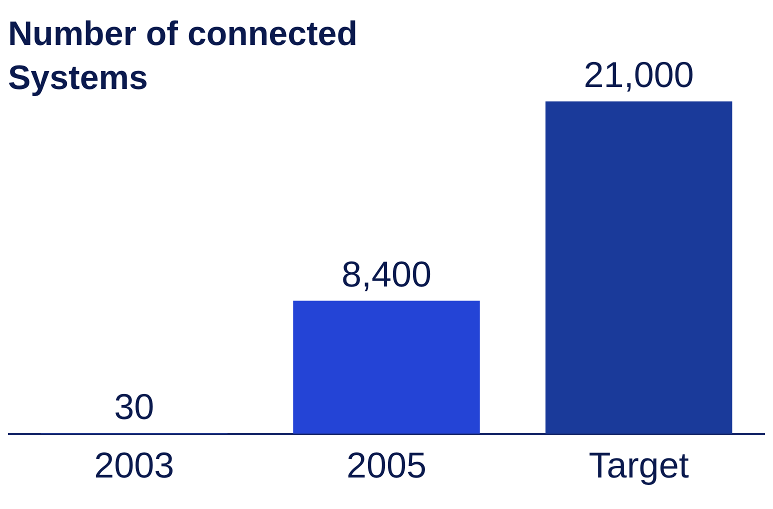 The width and height of the screenshot is (773, 509). Describe the element at coordinates (386, 274) in the screenshot. I see `data-label: 8,400` at that location.